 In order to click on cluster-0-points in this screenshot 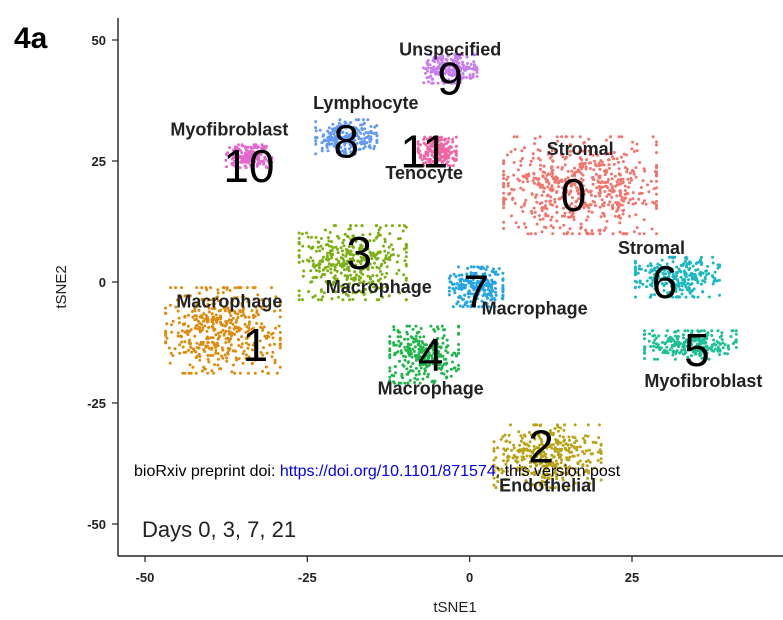, I will do `click(580, 185)`.